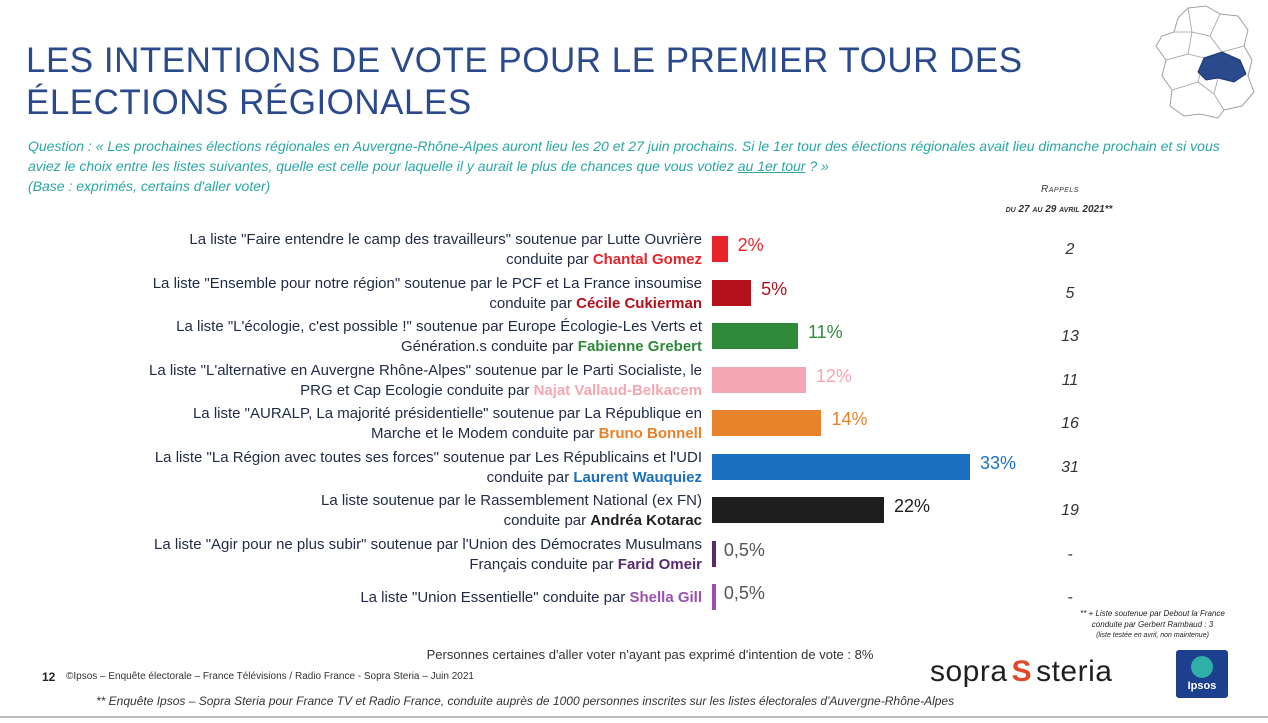 The width and height of the screenshot is (1268, 723). What do you see at coordinates (543, 564) in the screenshot?
I see `row-label-prefix: Français conduite par` at bounding box center [543, 564].